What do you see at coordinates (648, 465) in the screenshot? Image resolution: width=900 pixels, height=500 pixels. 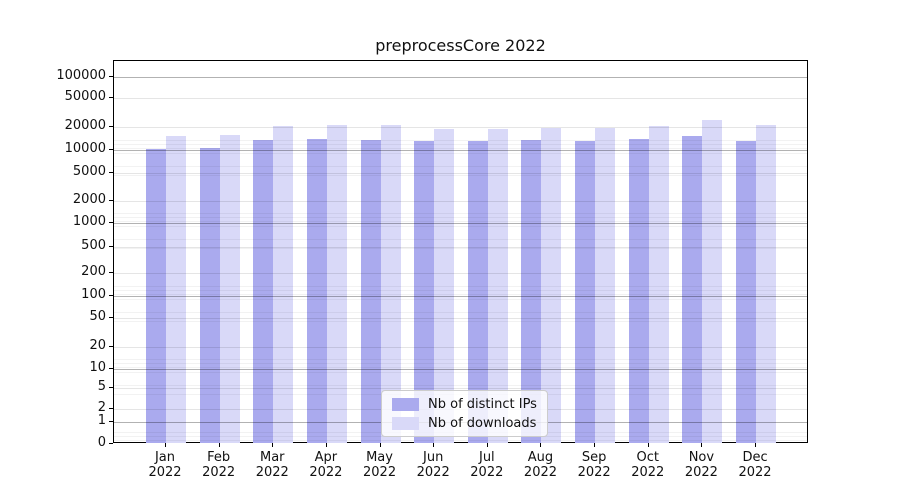 I see `x-tick-label-oct: Oct 2022` at bounding box center [648, 465].